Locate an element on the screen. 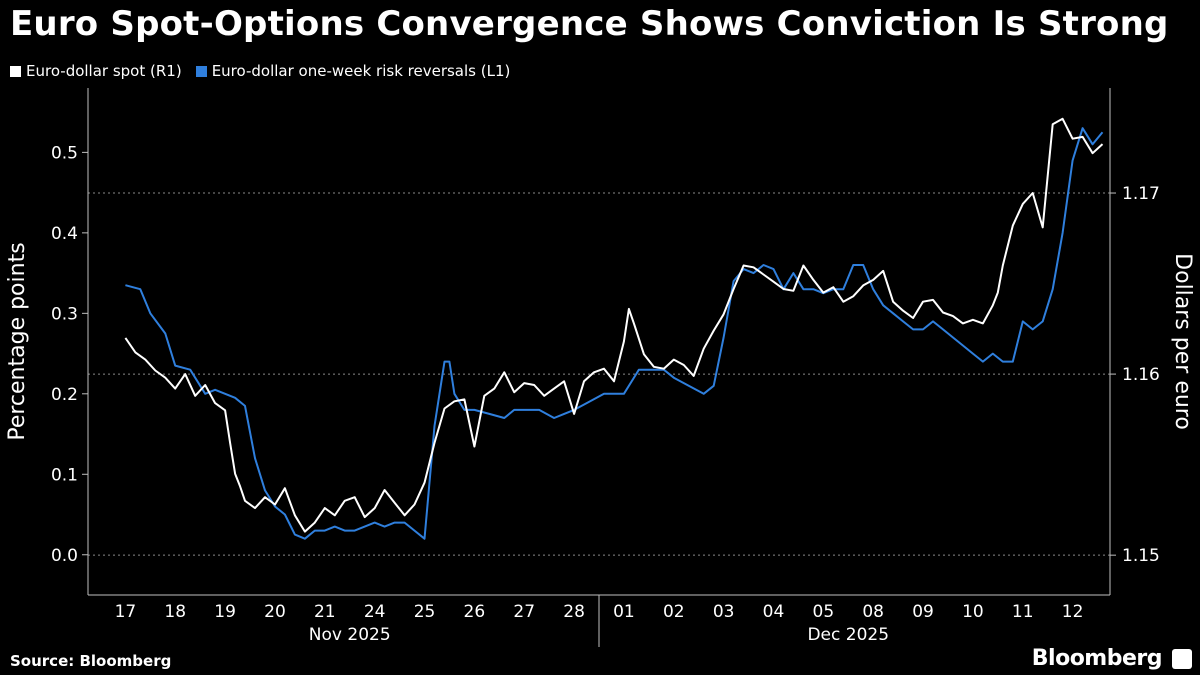 The height and width of the screenshot is (675, 1200). x-group-label-1: Dec 2025 is located at coordinates (848, 635).